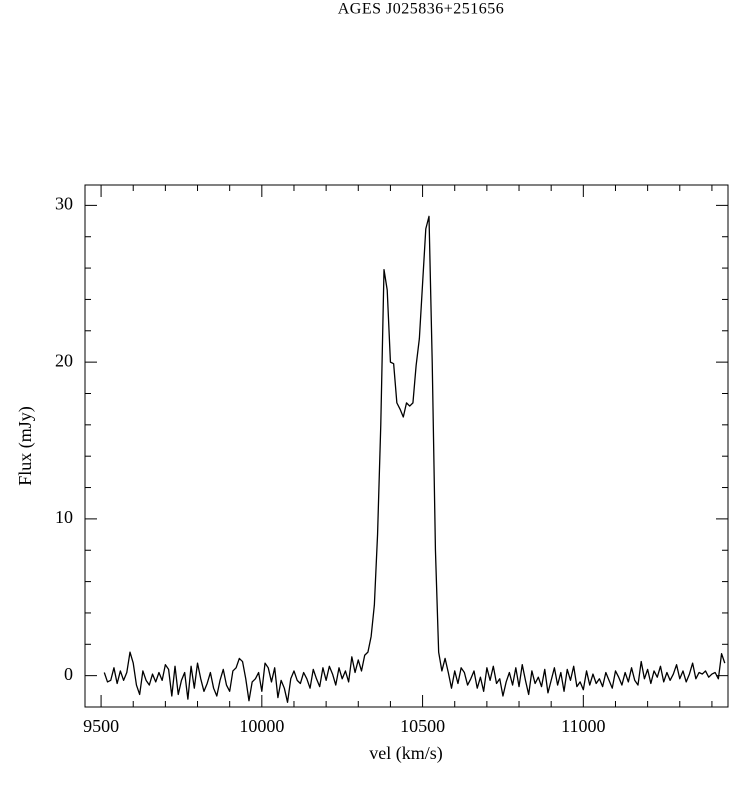  I want to click on y-tick-label: 20, so click(64, 360).